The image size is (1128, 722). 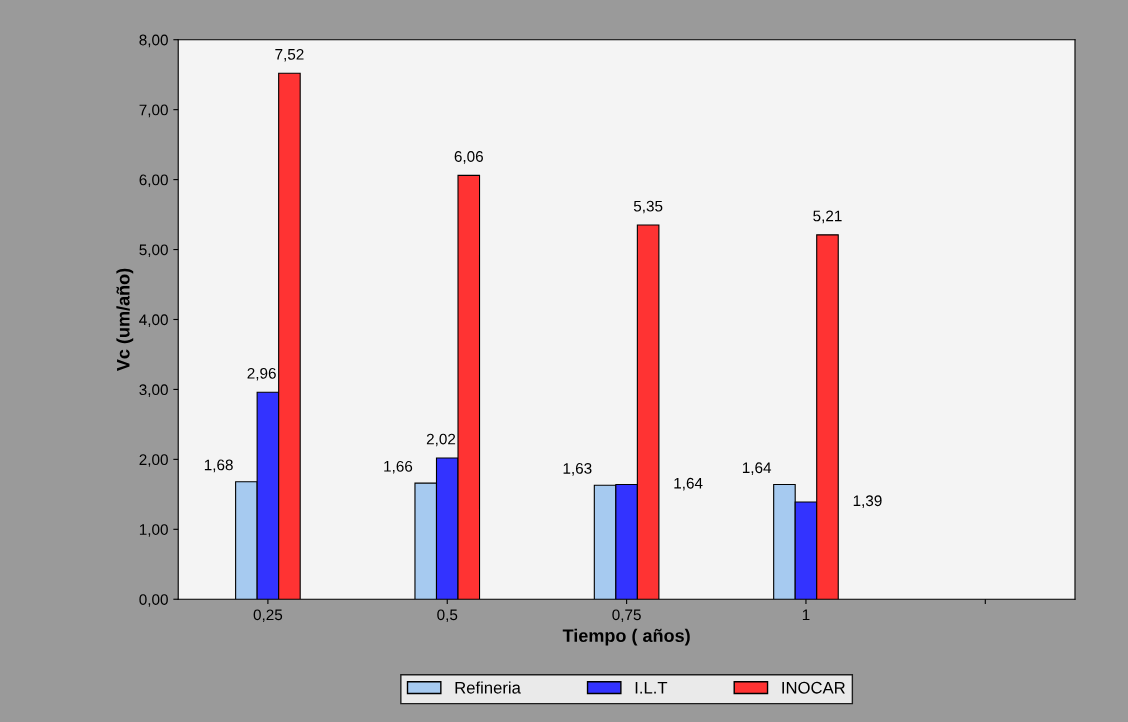 What do you see at coordinates (398, 467) in the screenshot?
I see `text: 1,66` at bounding box center [398, 467].